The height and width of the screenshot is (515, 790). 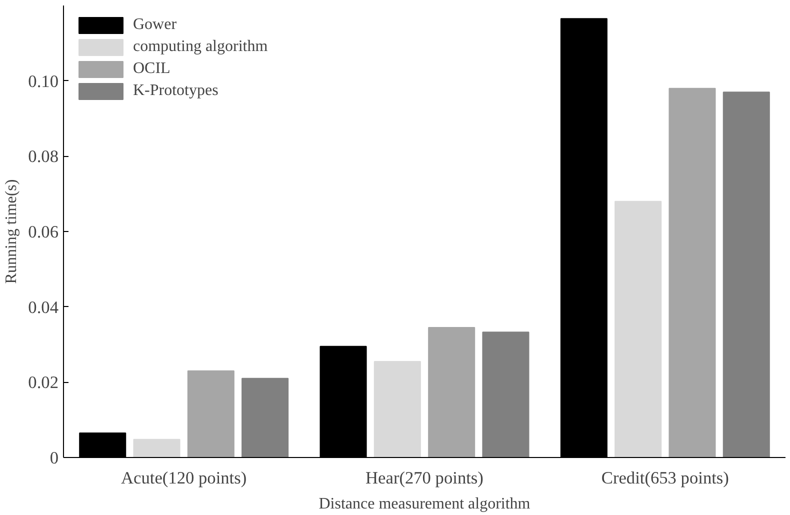 What do you see at coordinates (424, 504) in the screenshot?
I see `x-axis-title: Distance measurement algorithm` at bounding box center [424, 504].